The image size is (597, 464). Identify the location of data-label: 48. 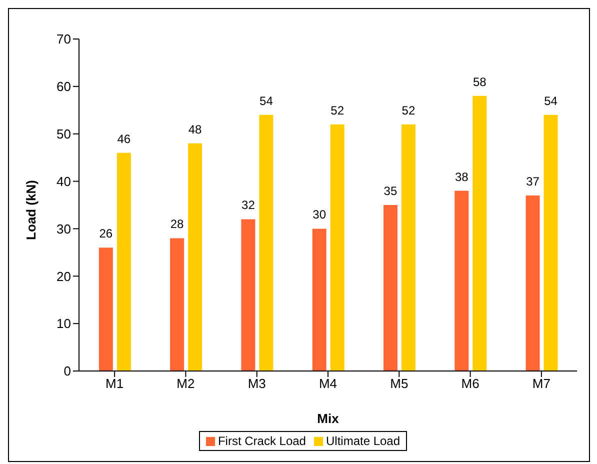
(195, 129).